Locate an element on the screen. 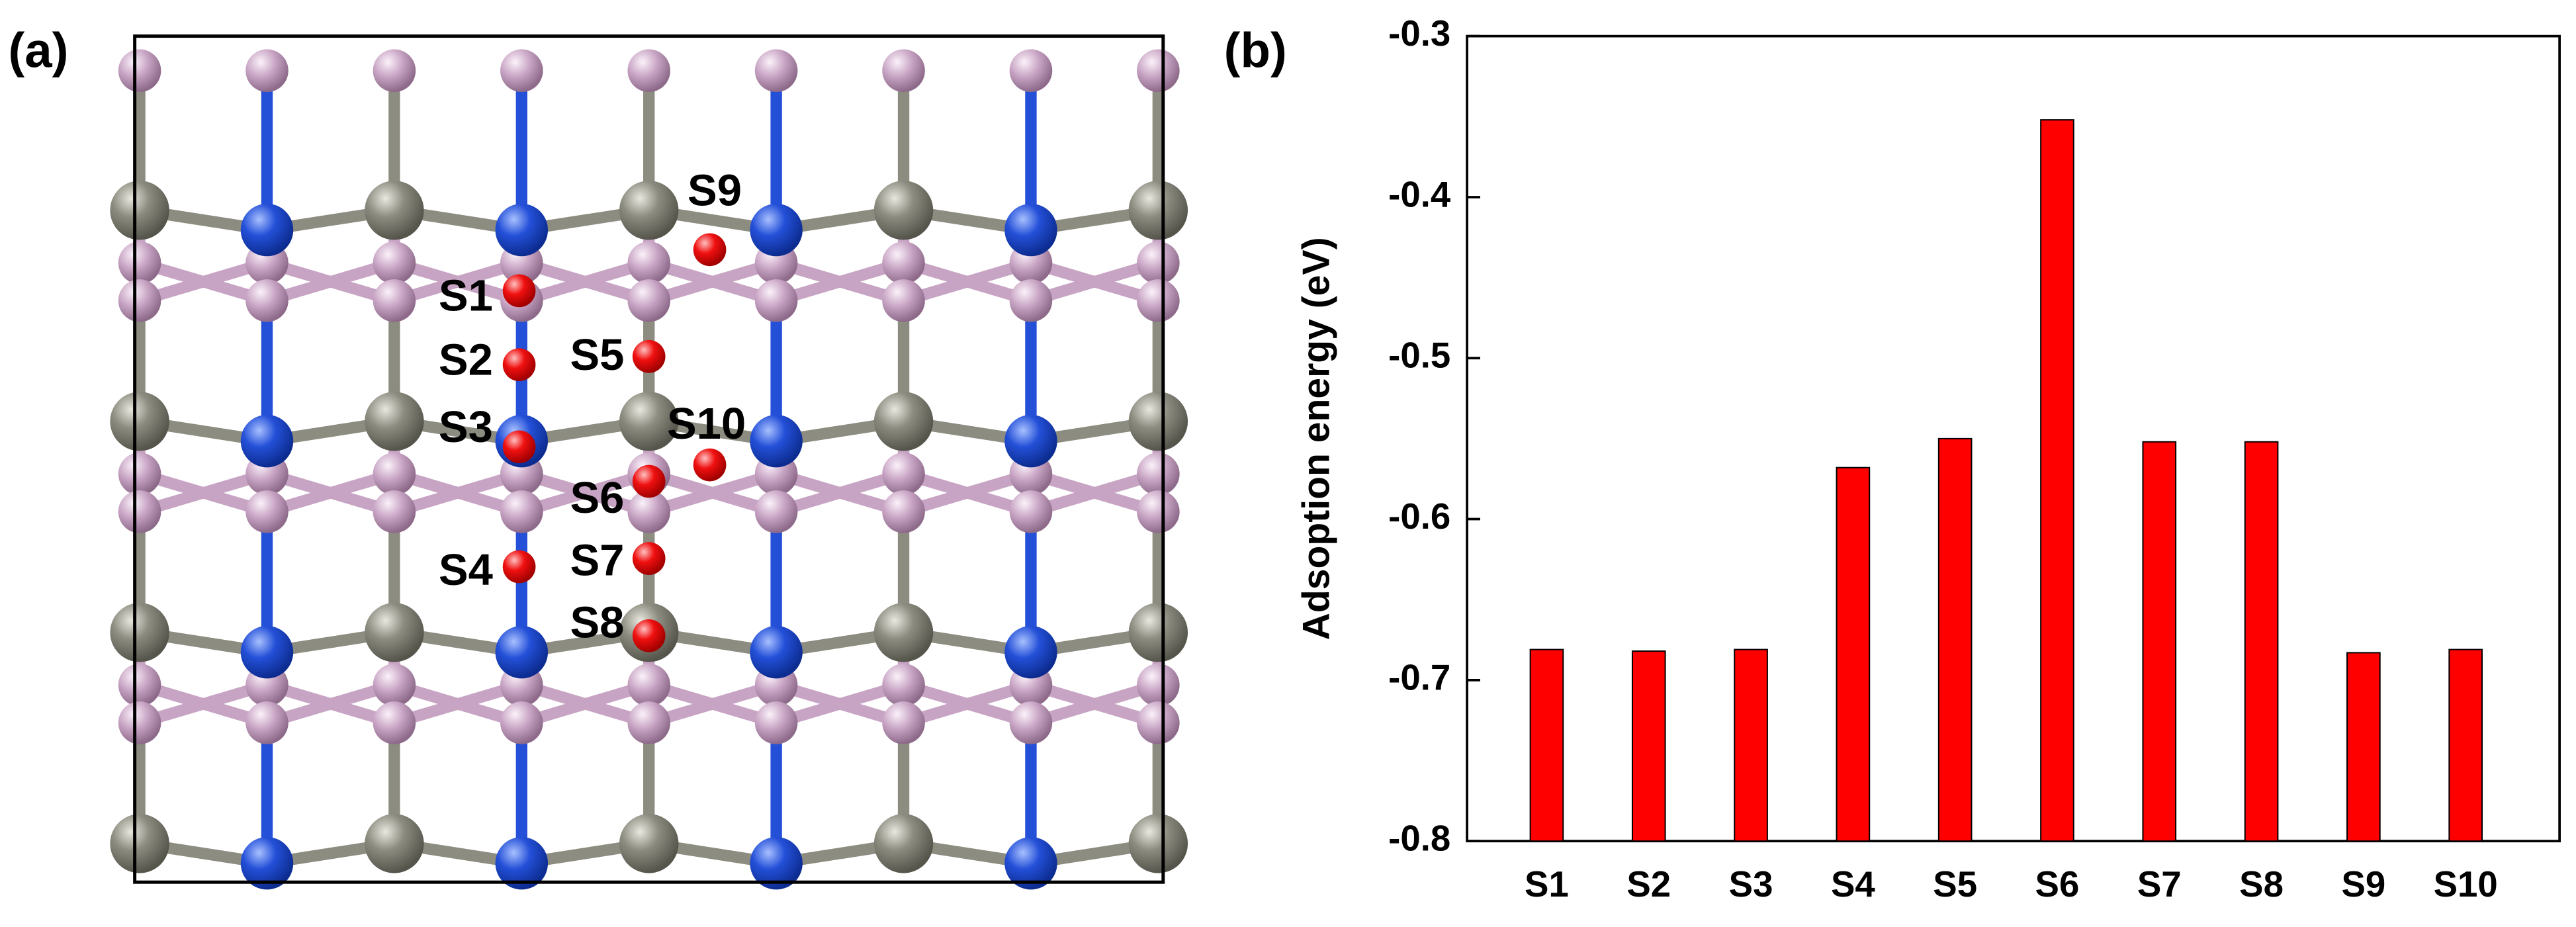 The image size is (2576, 927). x-tick-label: S9 is located at coordinates (2363, 884).